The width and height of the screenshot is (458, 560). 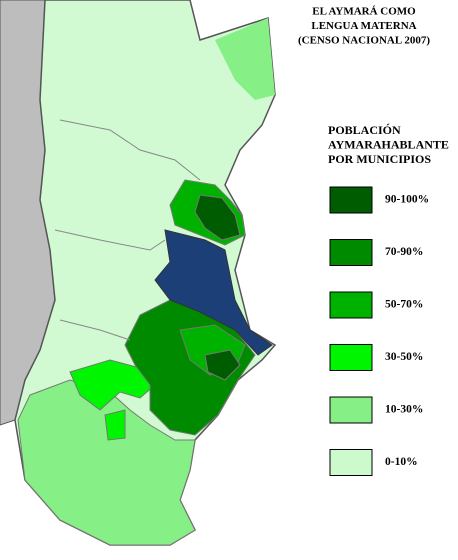 What do you see at coordinates (404, 305) in the screenshot?
I see `legend-label: 50-70%` at bounding box center [404, 305].